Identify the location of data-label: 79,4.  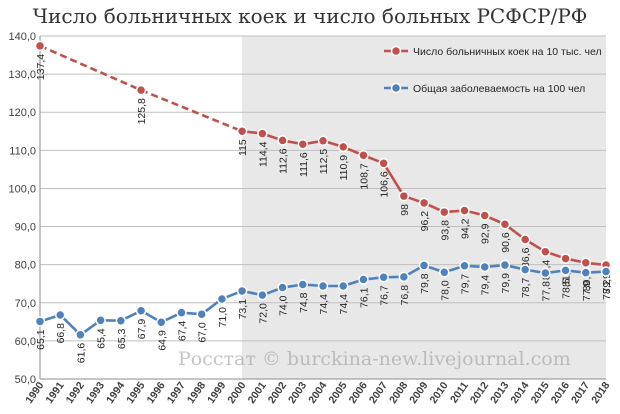
(486, 285).